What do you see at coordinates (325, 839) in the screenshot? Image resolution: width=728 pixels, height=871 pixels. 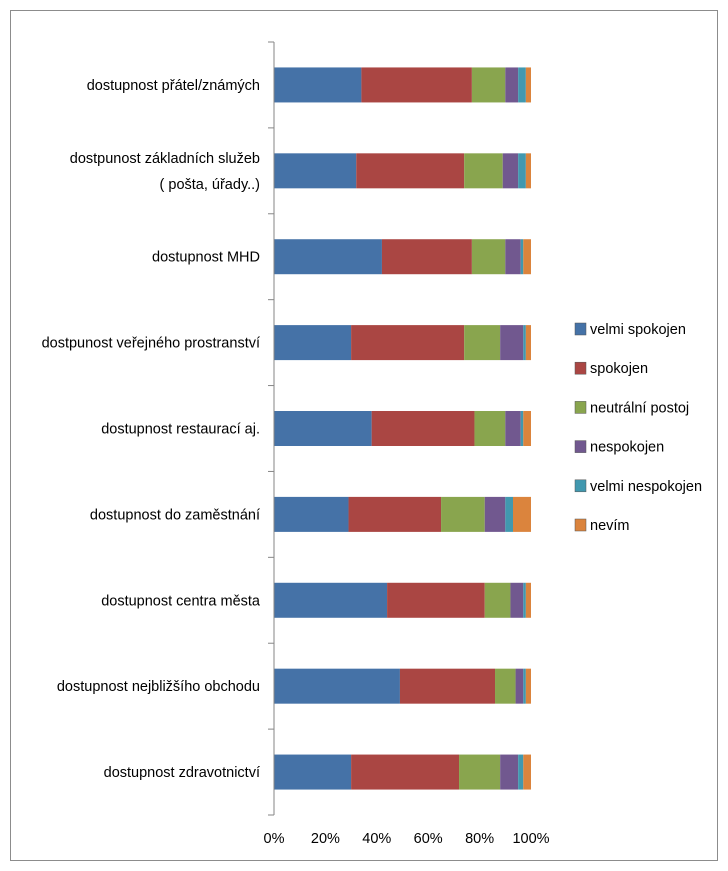 I see `x-tick-label: 20%` at bounding box center [325, 839].